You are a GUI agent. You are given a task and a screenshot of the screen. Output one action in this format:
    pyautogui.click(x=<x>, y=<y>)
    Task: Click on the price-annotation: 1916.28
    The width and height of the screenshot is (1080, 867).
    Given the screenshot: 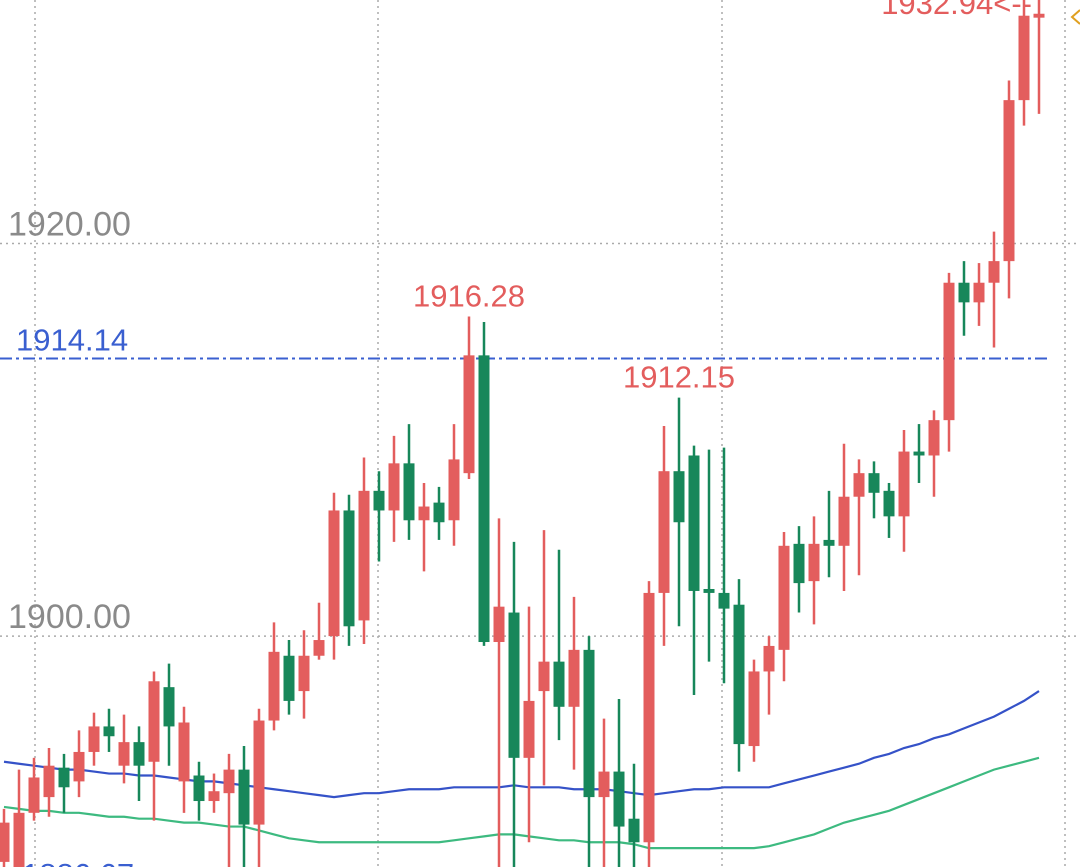 What is the action you would take?
    pyautogui.click(x=469, y=295)
    